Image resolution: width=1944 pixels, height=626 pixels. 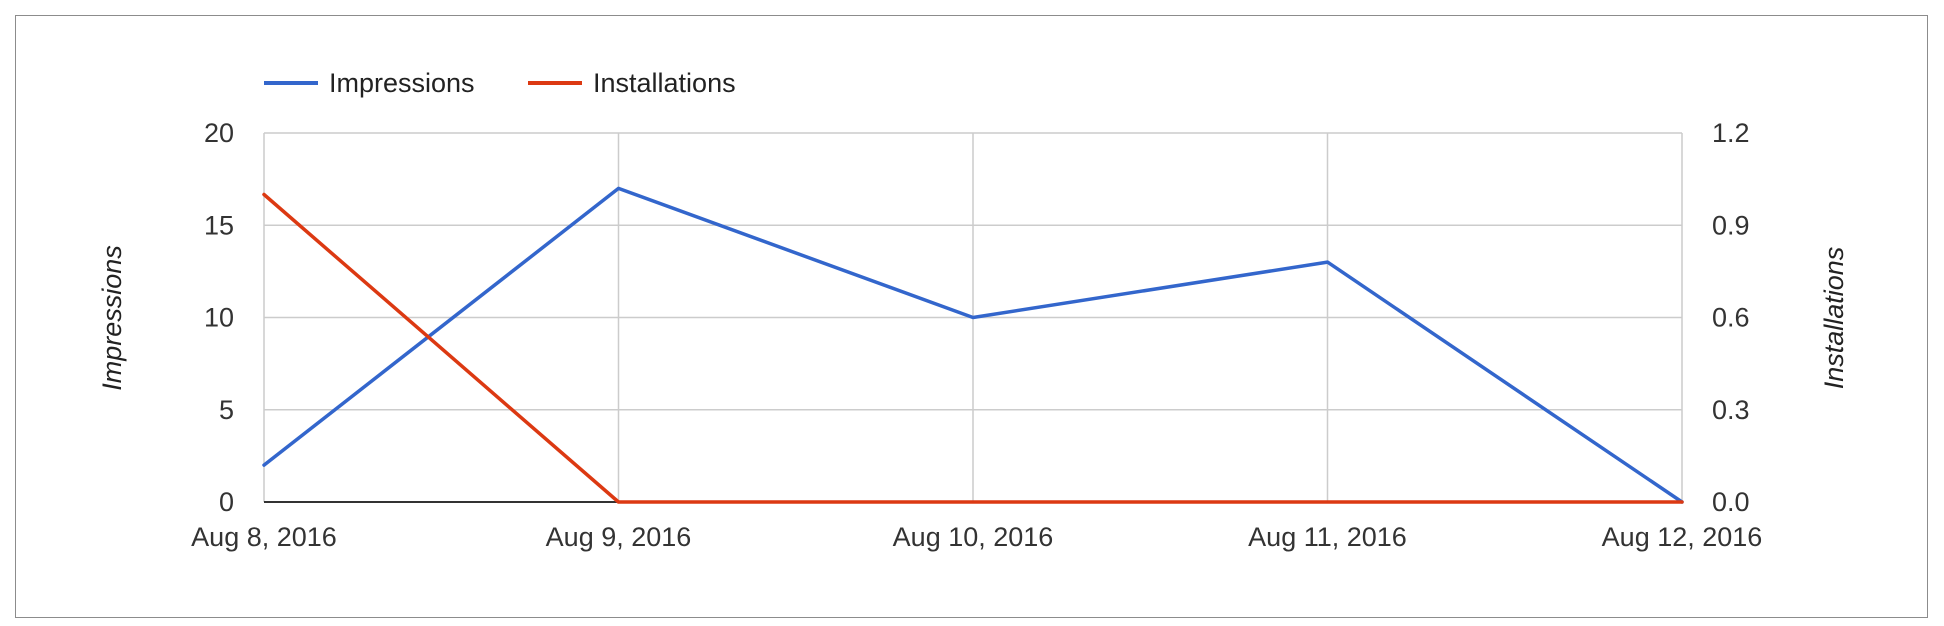 What do you see at coordinates (973, 537) in the screenshot?
I see `x-tick-label: Aug 10, 2016` at bounding box center [973, 537].